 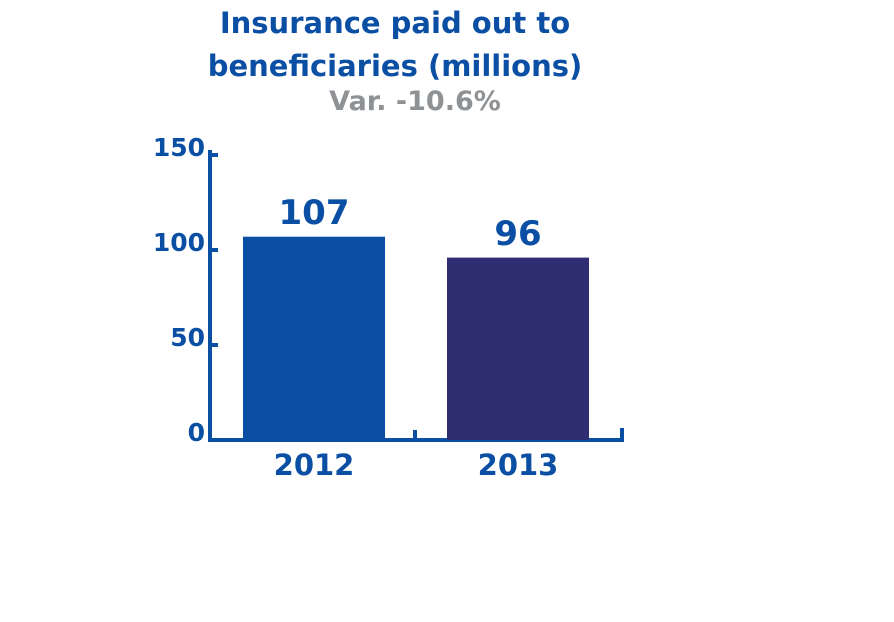 What do you see at coordinates (415, 101) in the screenshot?
I see `chart-subtitle: Var. -10.6%` at bounding box center [415, 101].